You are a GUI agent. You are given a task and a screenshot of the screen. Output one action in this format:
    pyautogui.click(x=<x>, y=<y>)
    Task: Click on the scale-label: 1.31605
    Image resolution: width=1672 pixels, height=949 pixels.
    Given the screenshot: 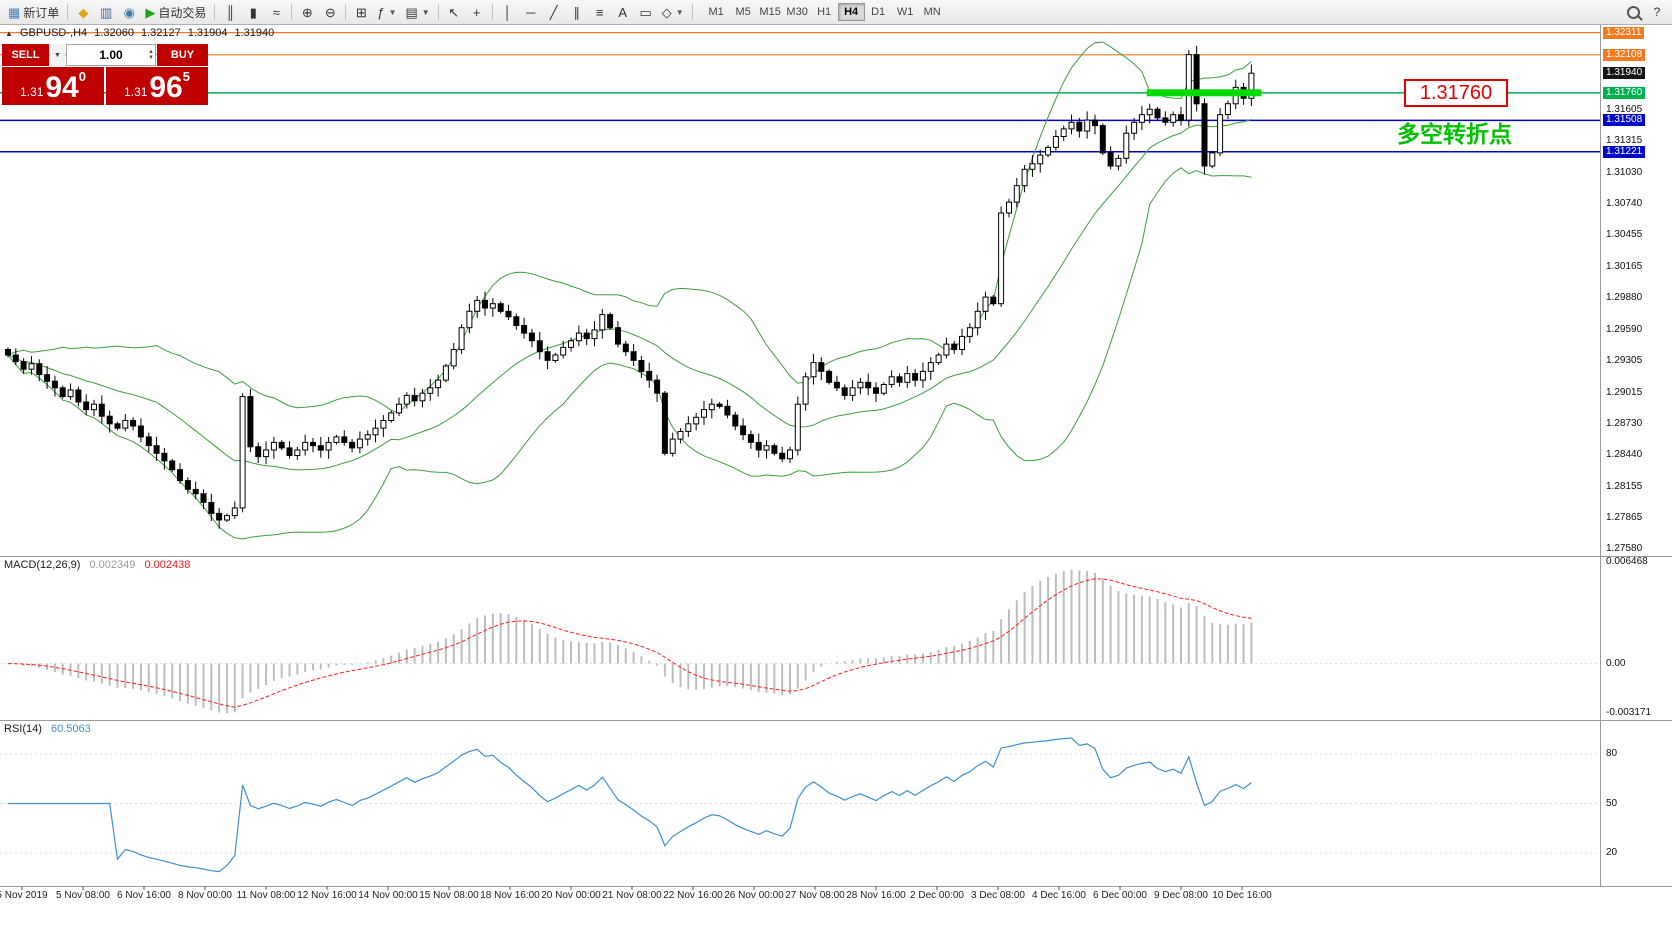 What is the action you would take?
    pyautogui.click(x=1624, y=109)
    